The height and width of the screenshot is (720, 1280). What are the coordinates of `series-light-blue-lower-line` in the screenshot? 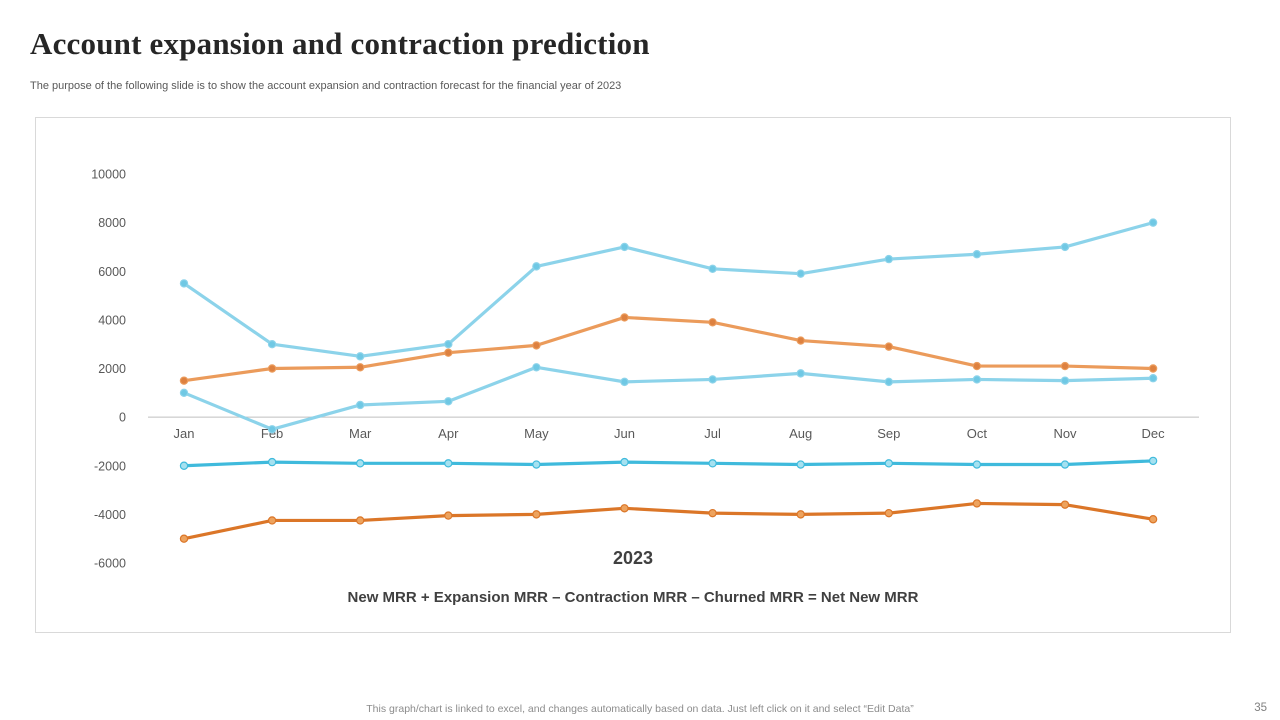 It's located at (668, 398).